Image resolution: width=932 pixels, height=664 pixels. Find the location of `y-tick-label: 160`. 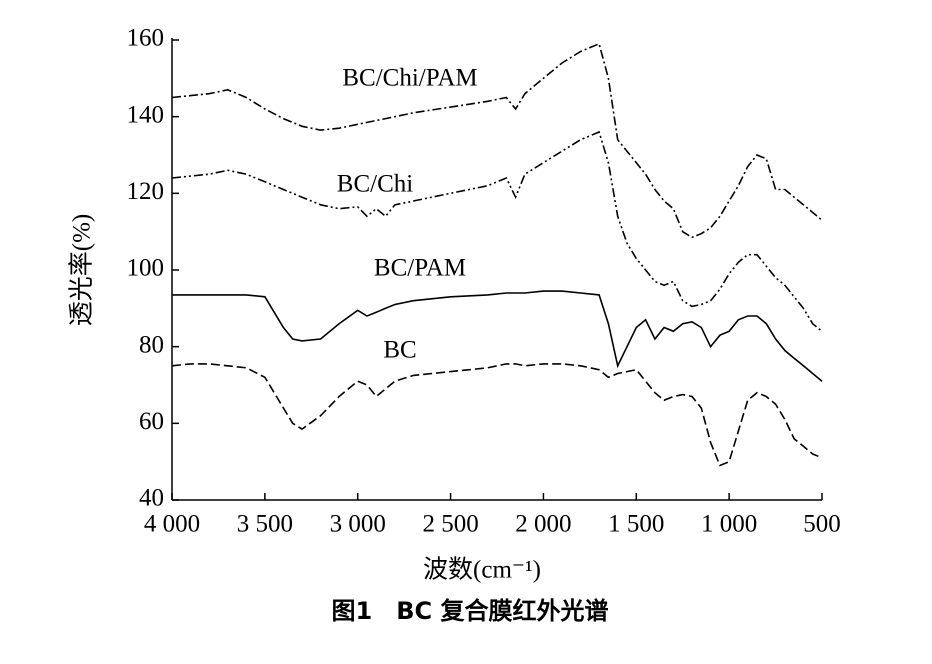

y-tick-label: 160 is located at coordinates (146, 38).